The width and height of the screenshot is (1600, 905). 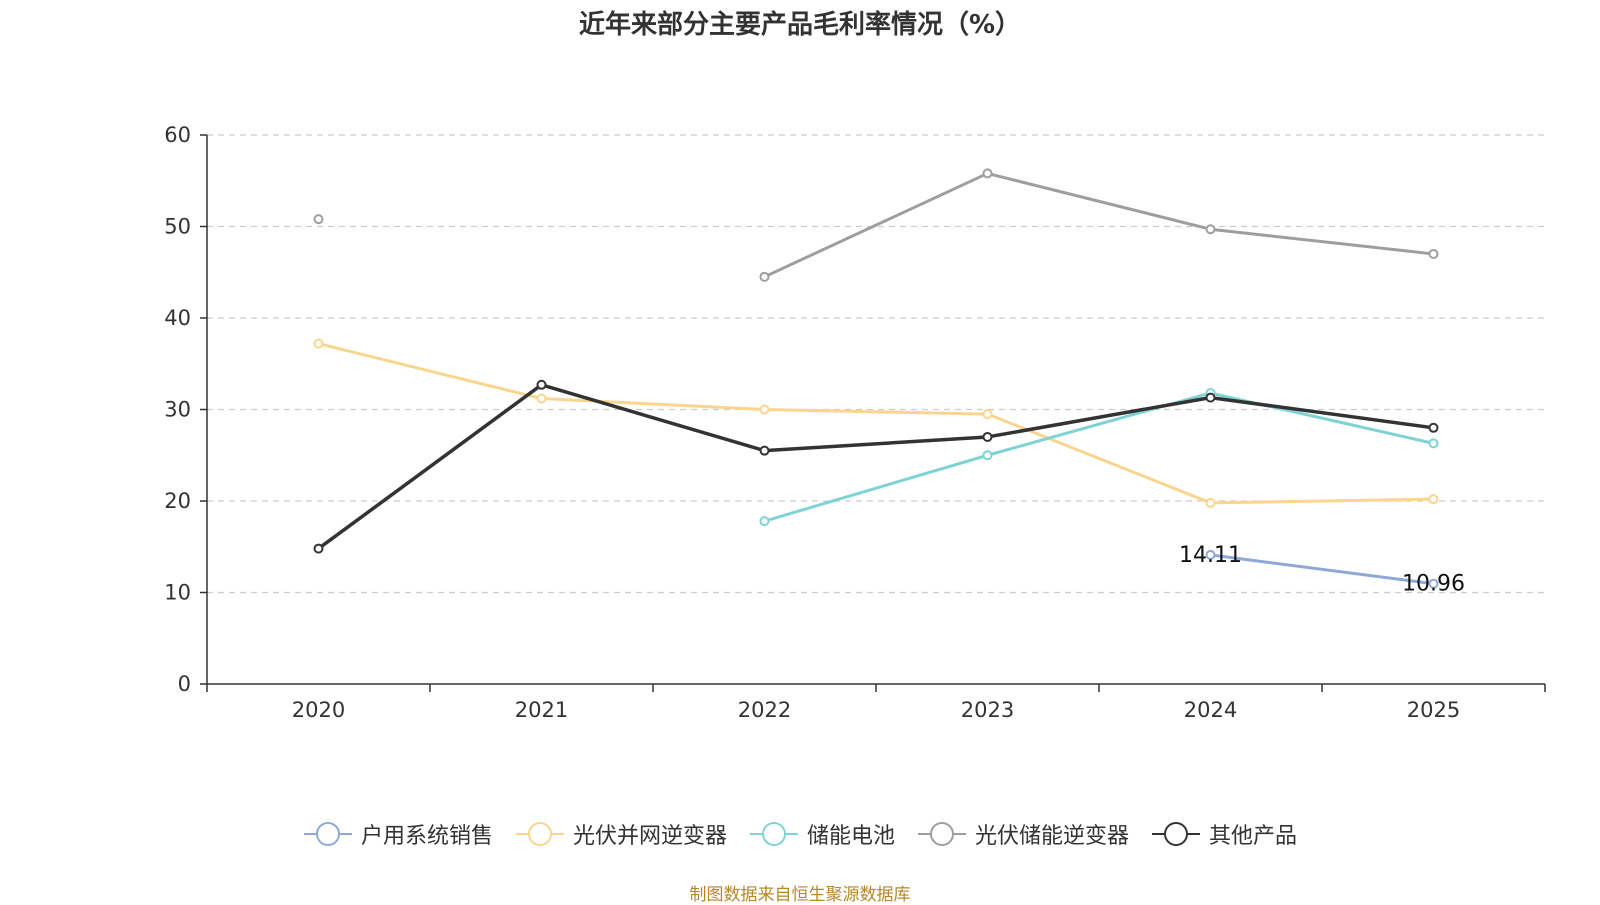 I want to click on legend-label: 光伏并网逆变器, so click(x=649, y=836).